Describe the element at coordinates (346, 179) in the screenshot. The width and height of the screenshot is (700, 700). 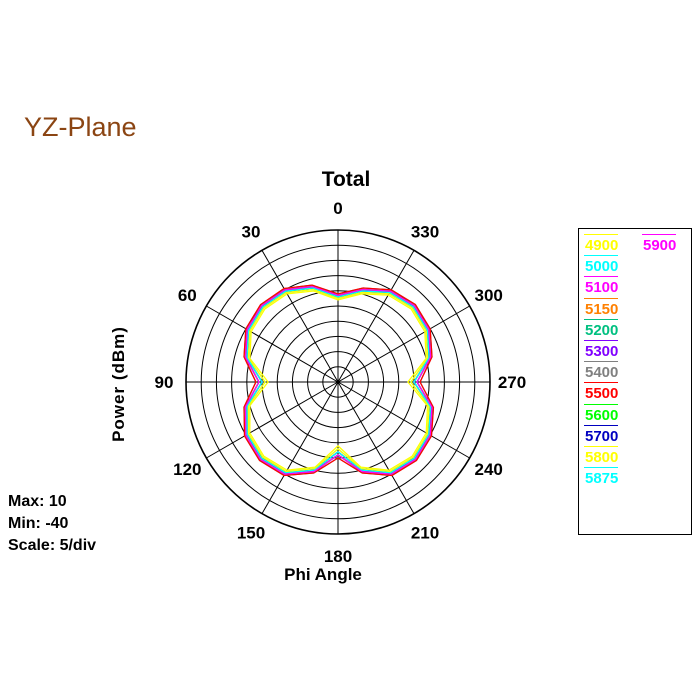
I see `chart-title: Total` at that location.